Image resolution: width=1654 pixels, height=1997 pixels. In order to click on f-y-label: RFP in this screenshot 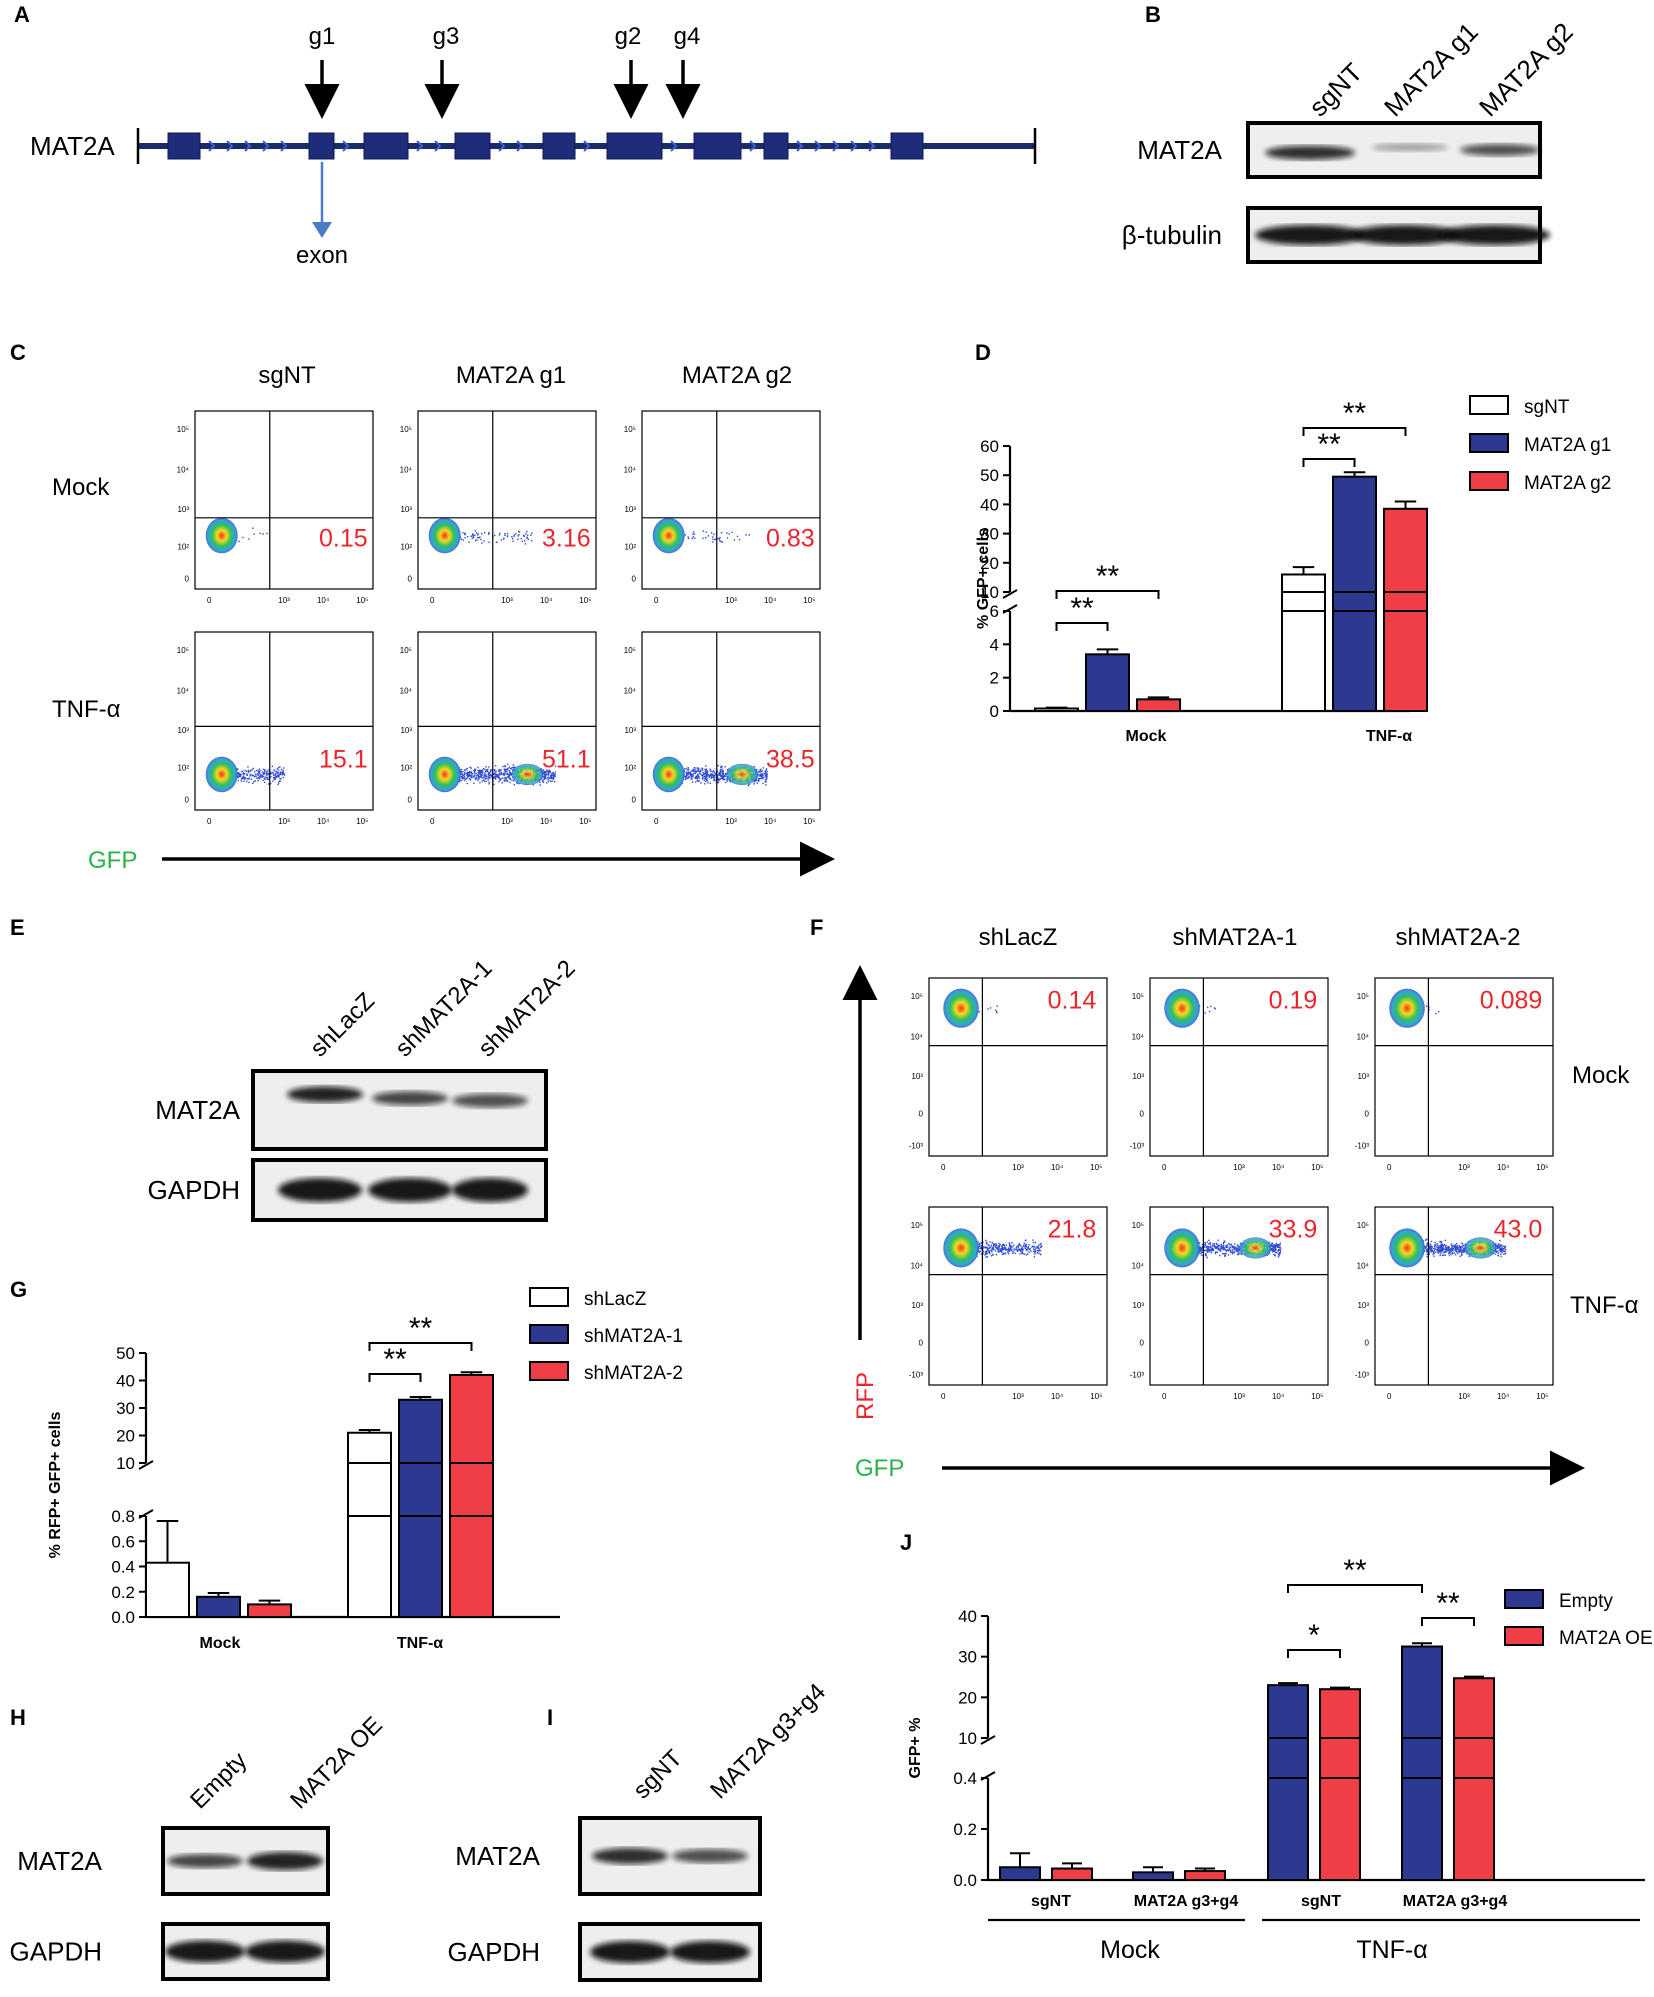, I will do `click(865, 1396)`.